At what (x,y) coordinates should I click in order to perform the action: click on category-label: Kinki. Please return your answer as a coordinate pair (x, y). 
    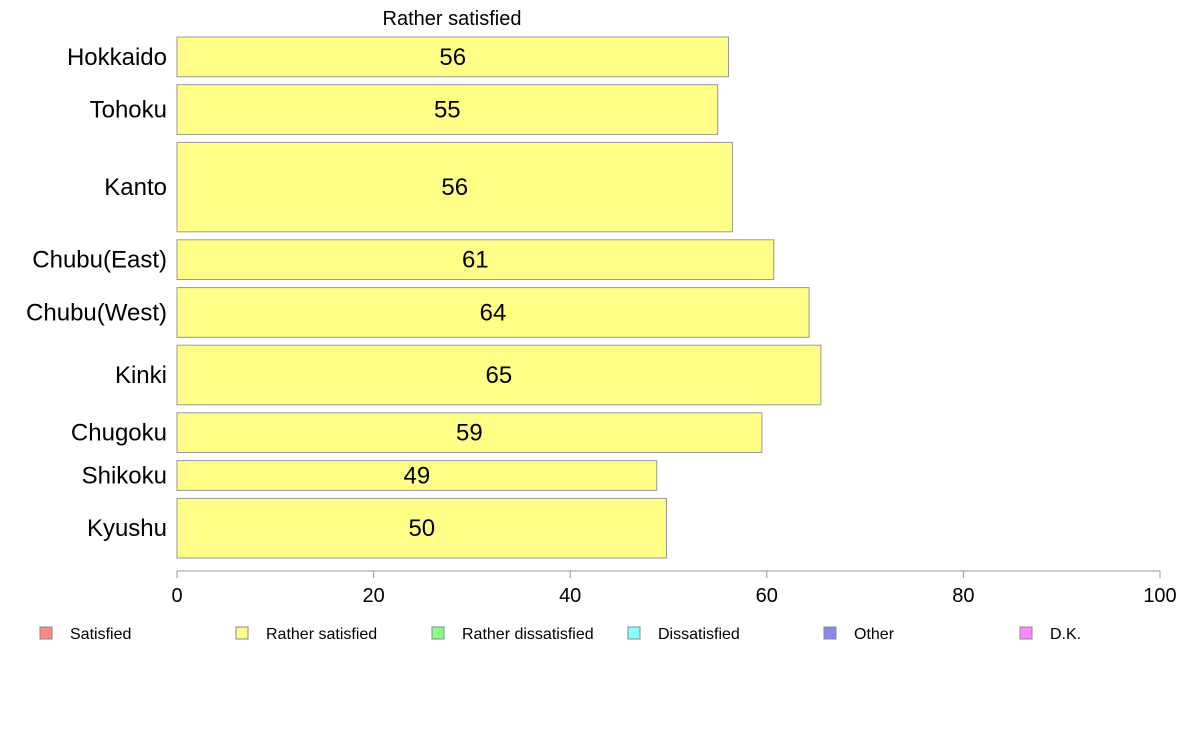
    Looking at the image, I should click on (141, 375).